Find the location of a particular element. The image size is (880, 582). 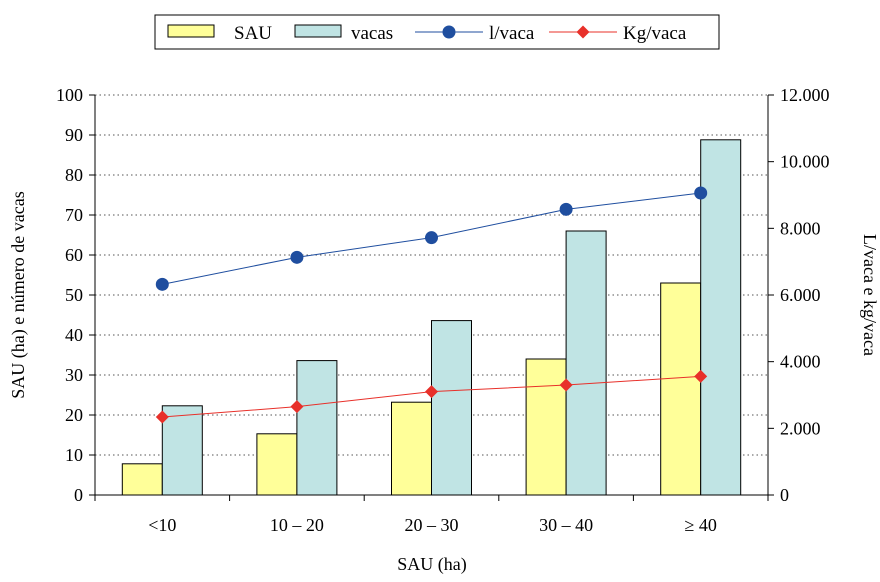

y-tick-label: 90 is located at coordinates (74, 135).